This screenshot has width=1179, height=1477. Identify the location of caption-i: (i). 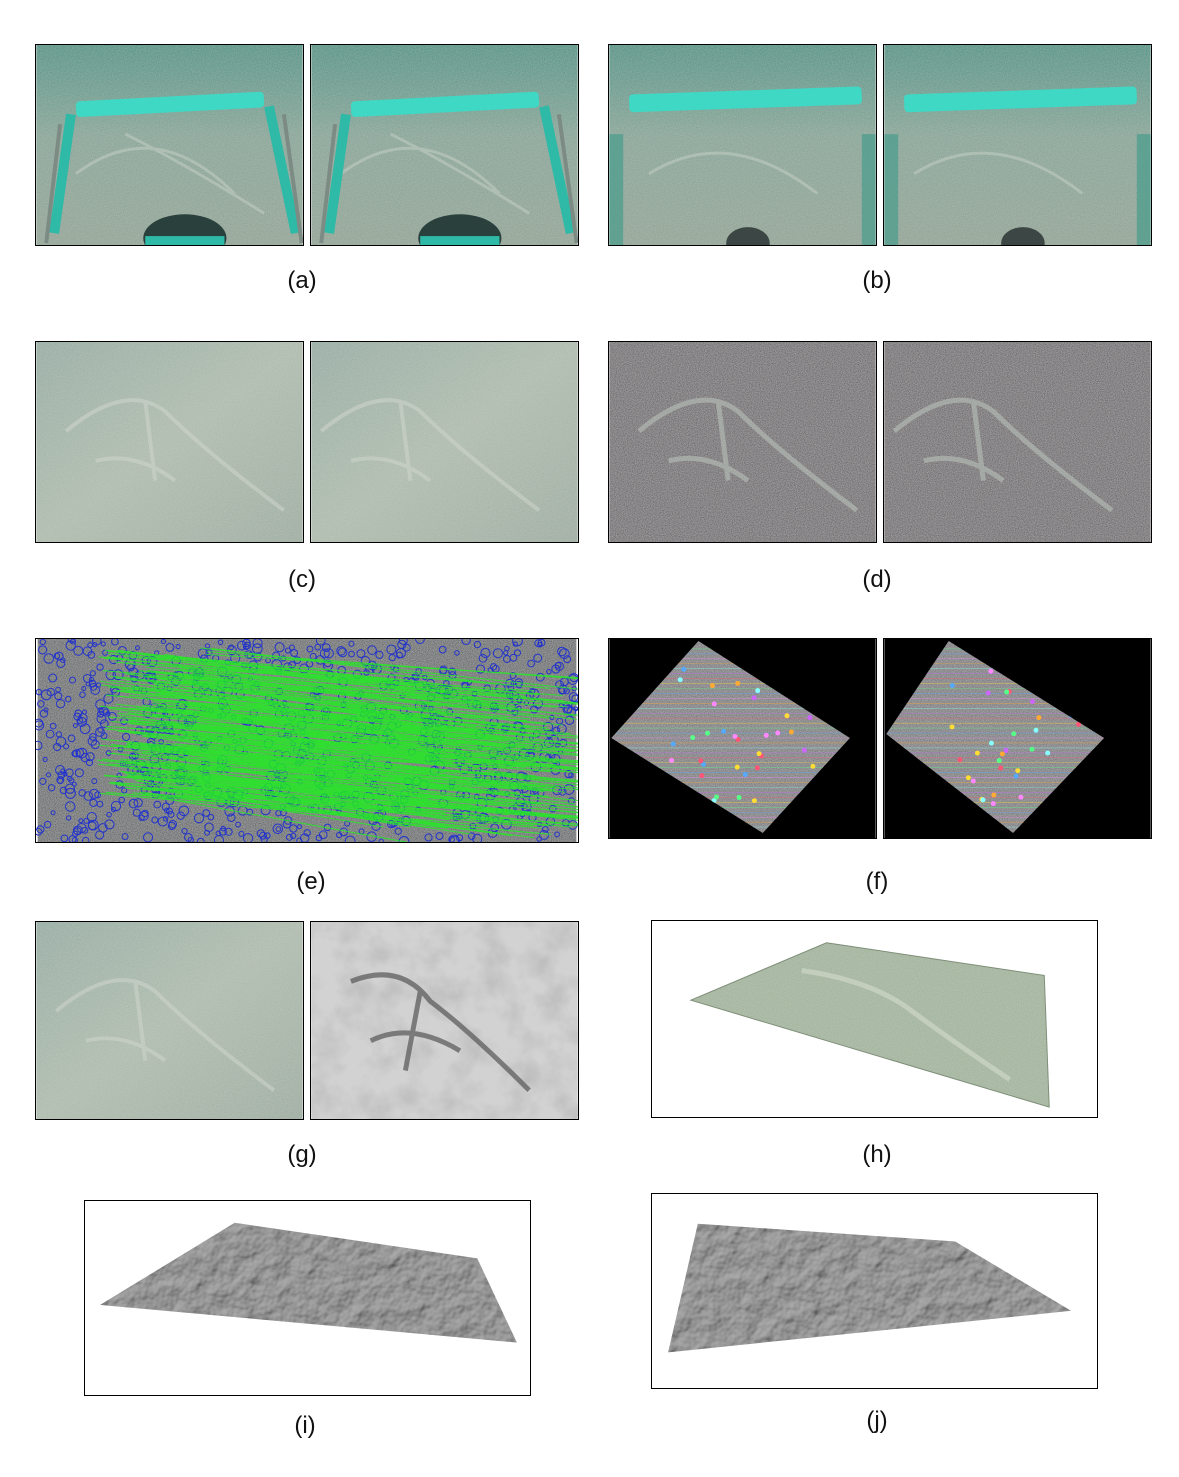
(305, 1425).